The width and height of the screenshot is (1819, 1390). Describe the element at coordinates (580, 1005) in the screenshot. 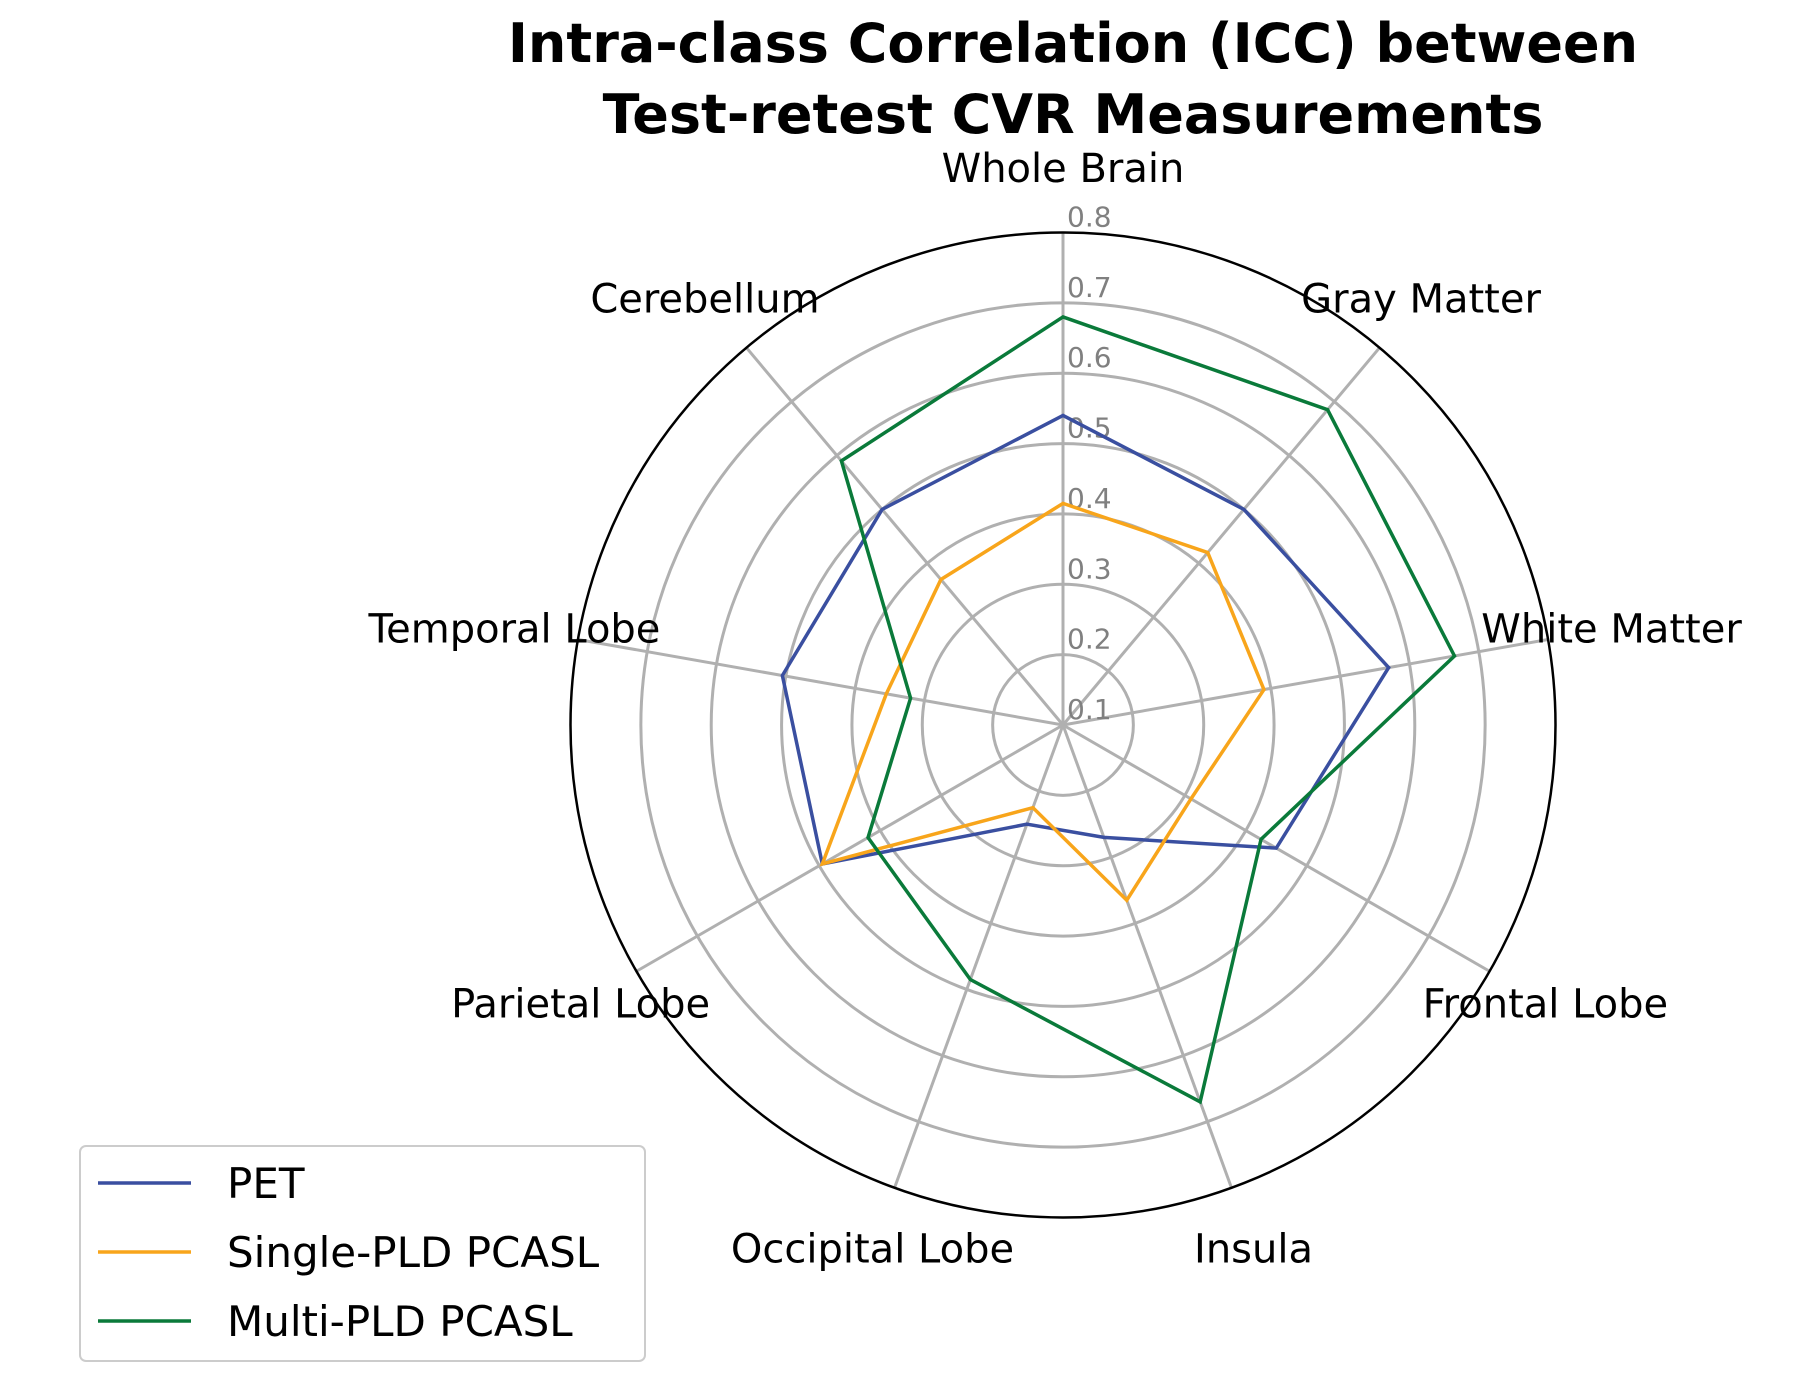

I see `axis-label: Parietal Lobe` at that location.